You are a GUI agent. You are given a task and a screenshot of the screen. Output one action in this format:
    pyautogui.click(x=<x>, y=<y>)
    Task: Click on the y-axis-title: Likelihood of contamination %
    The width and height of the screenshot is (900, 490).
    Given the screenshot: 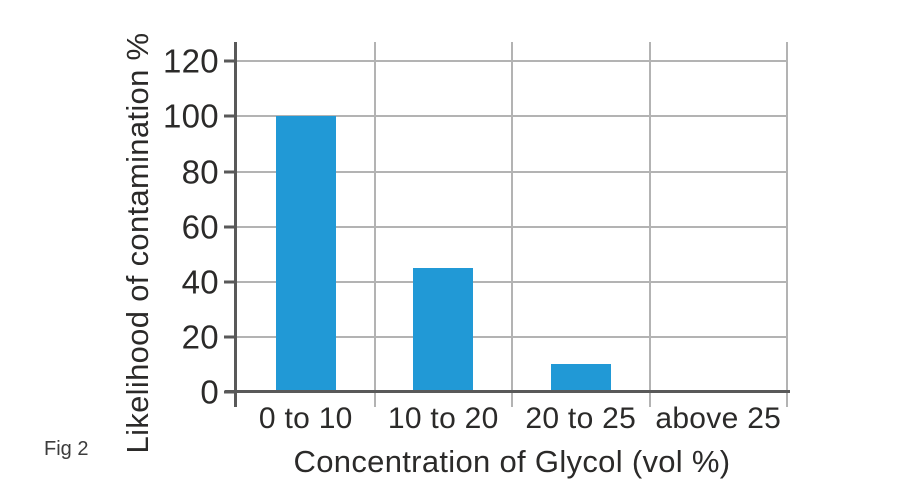 What is the action you would take?
    pyautogui.click(x=137, y=243)
    